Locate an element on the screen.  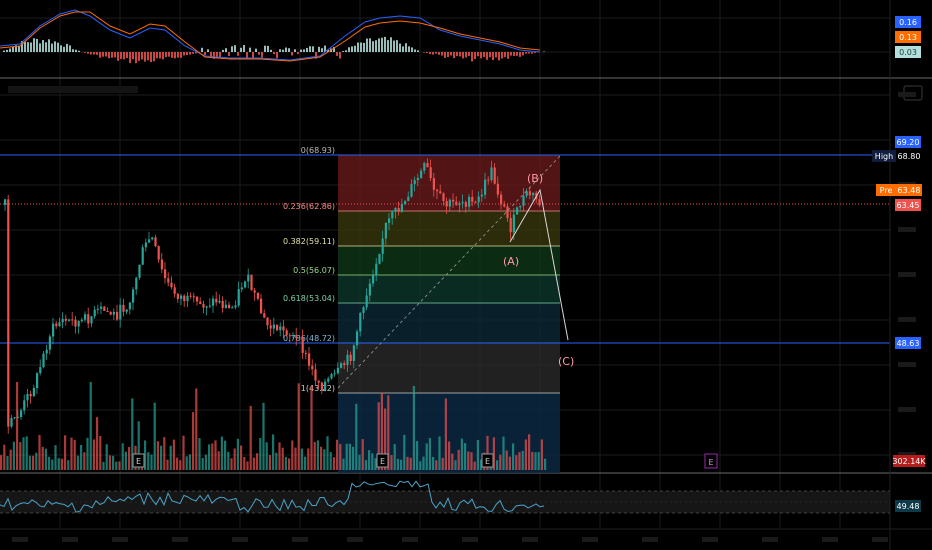
svg-text: E is located at coordinates (710, 462).